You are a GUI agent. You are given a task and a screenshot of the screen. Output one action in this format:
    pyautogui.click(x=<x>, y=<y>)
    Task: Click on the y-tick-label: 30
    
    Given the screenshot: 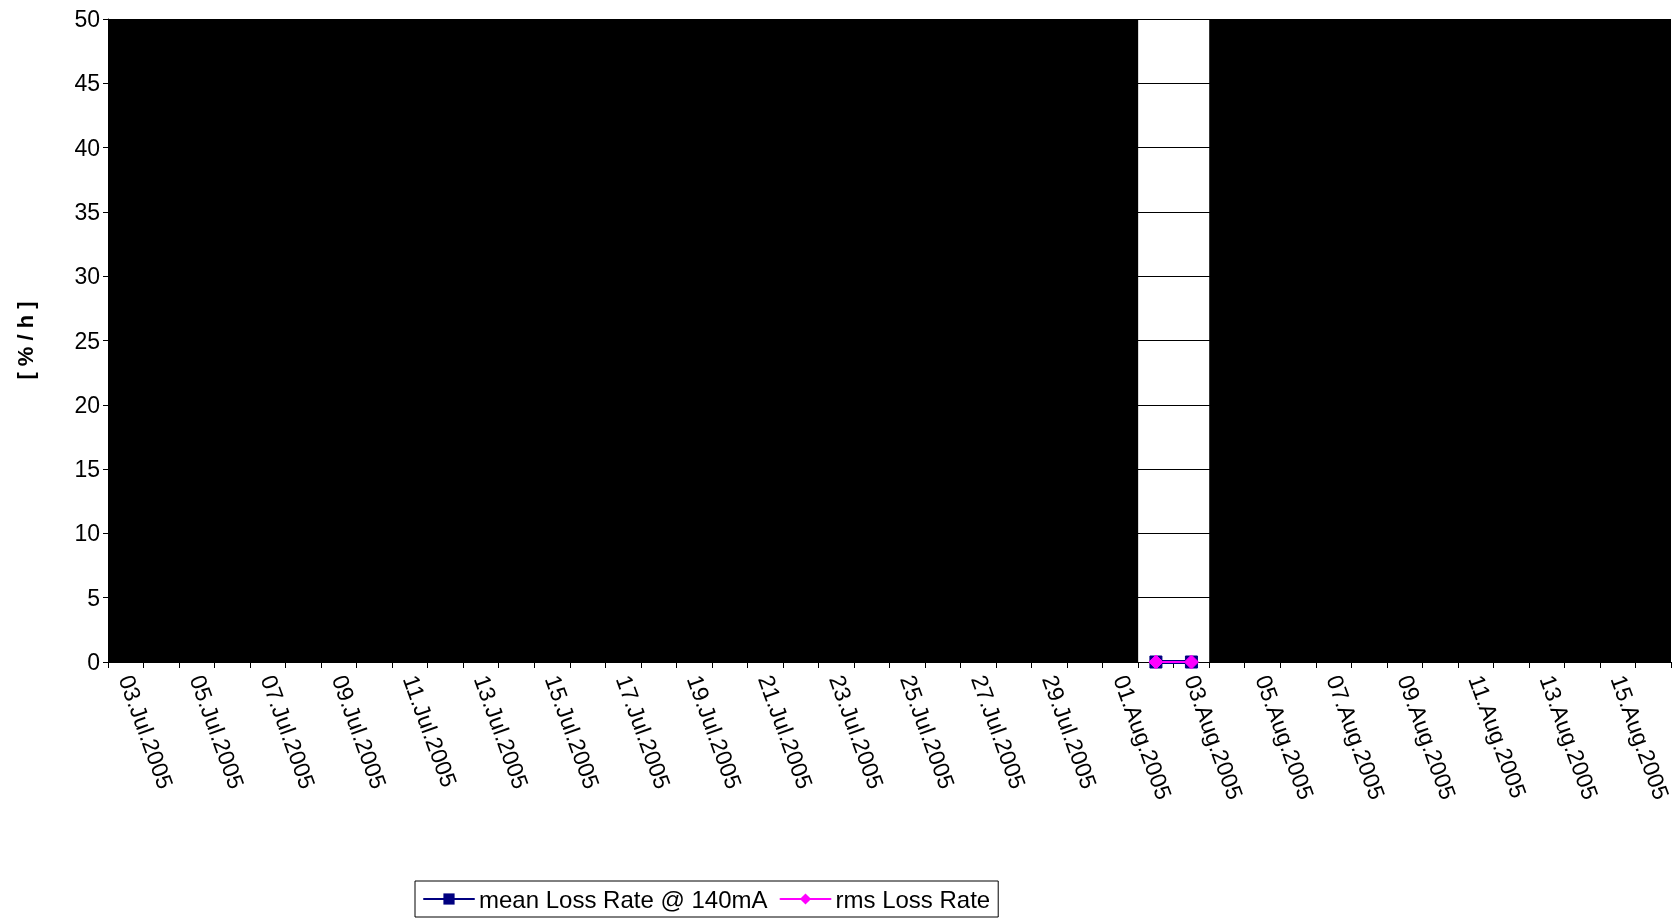 What is the action you would take?
    pyautogui.click(x=87, y=276)
    